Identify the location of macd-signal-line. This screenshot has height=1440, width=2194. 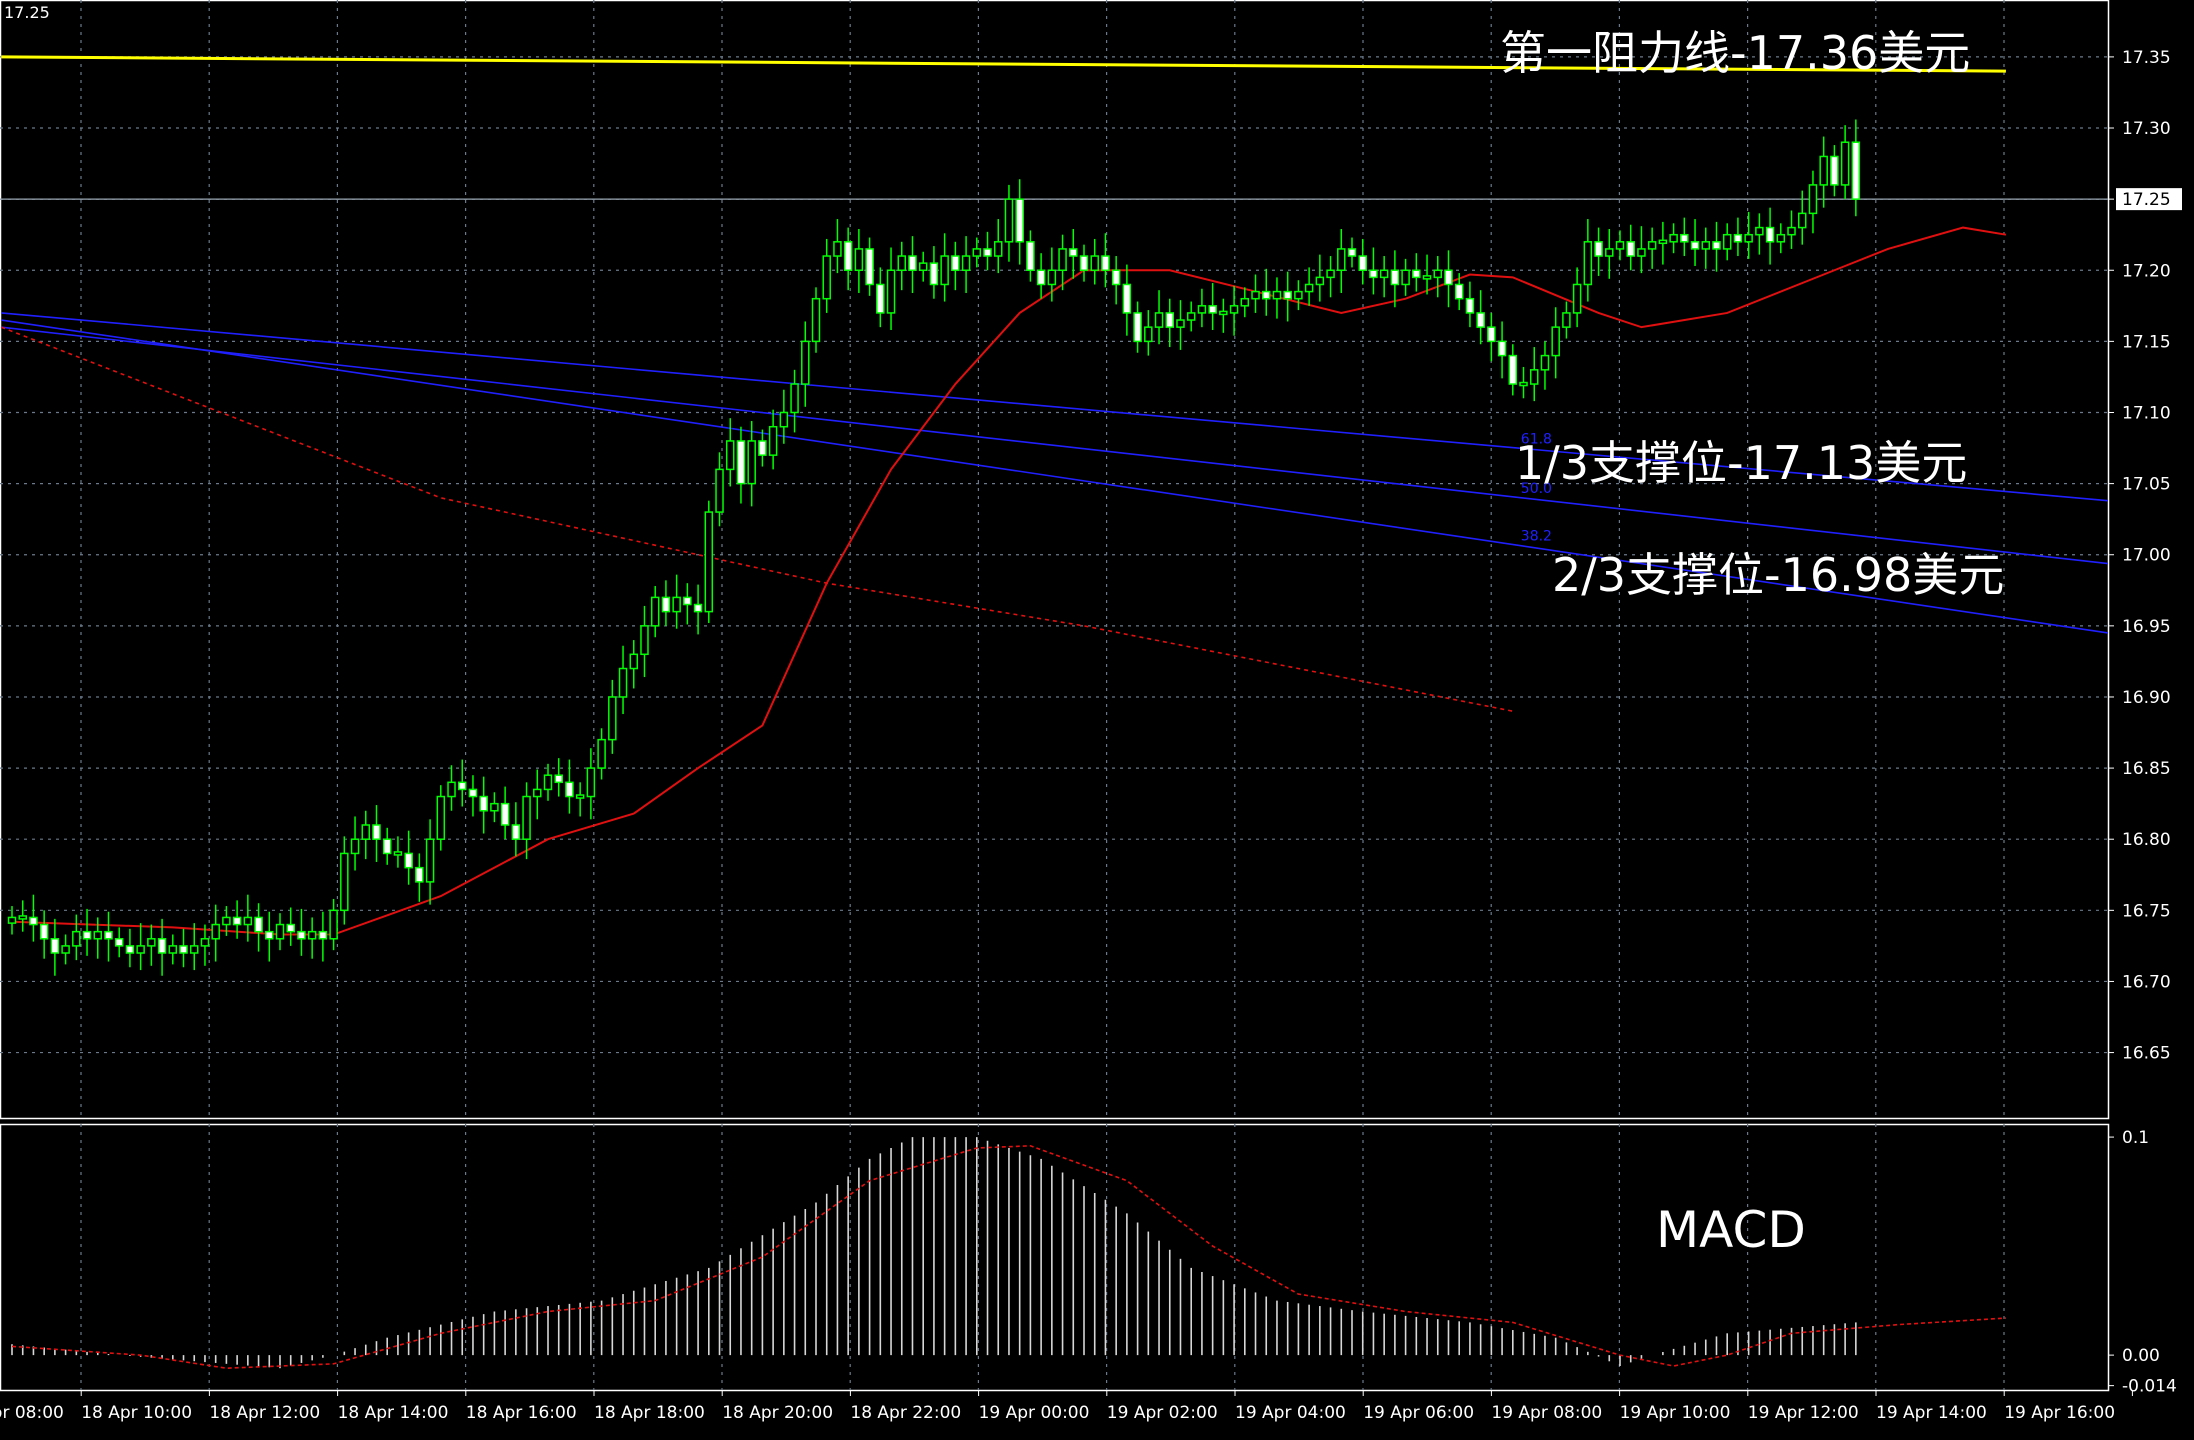
(1008, 1256).